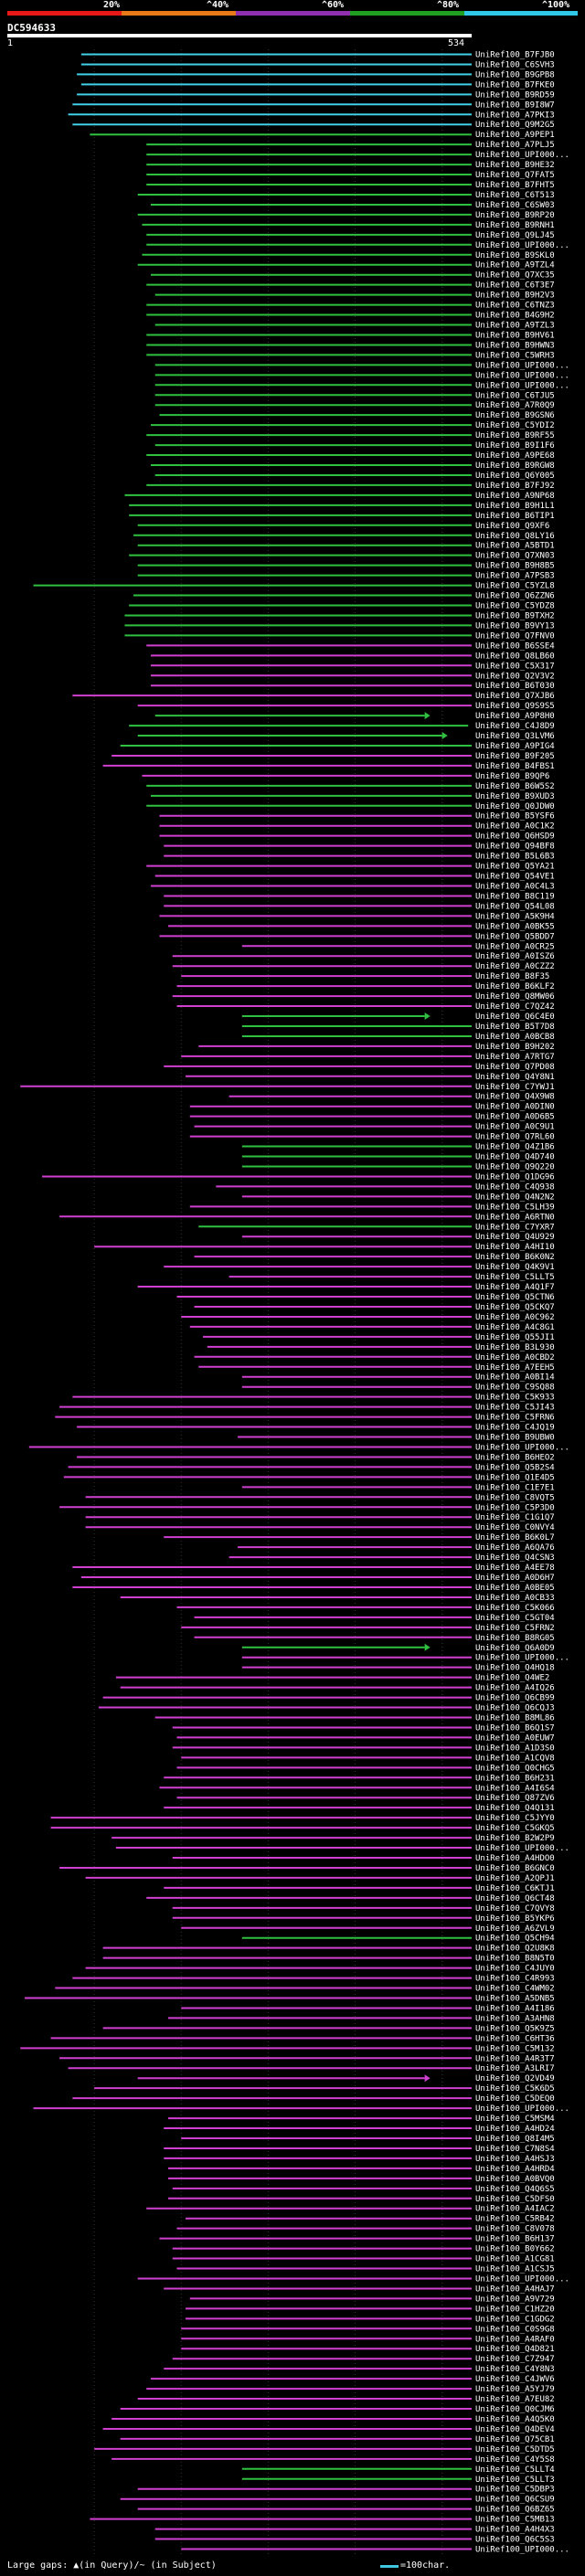  Describe the element at coordinates (515, 626) in the screenshot. I see `hit-label: UniRef100_B9VY13` at that location.